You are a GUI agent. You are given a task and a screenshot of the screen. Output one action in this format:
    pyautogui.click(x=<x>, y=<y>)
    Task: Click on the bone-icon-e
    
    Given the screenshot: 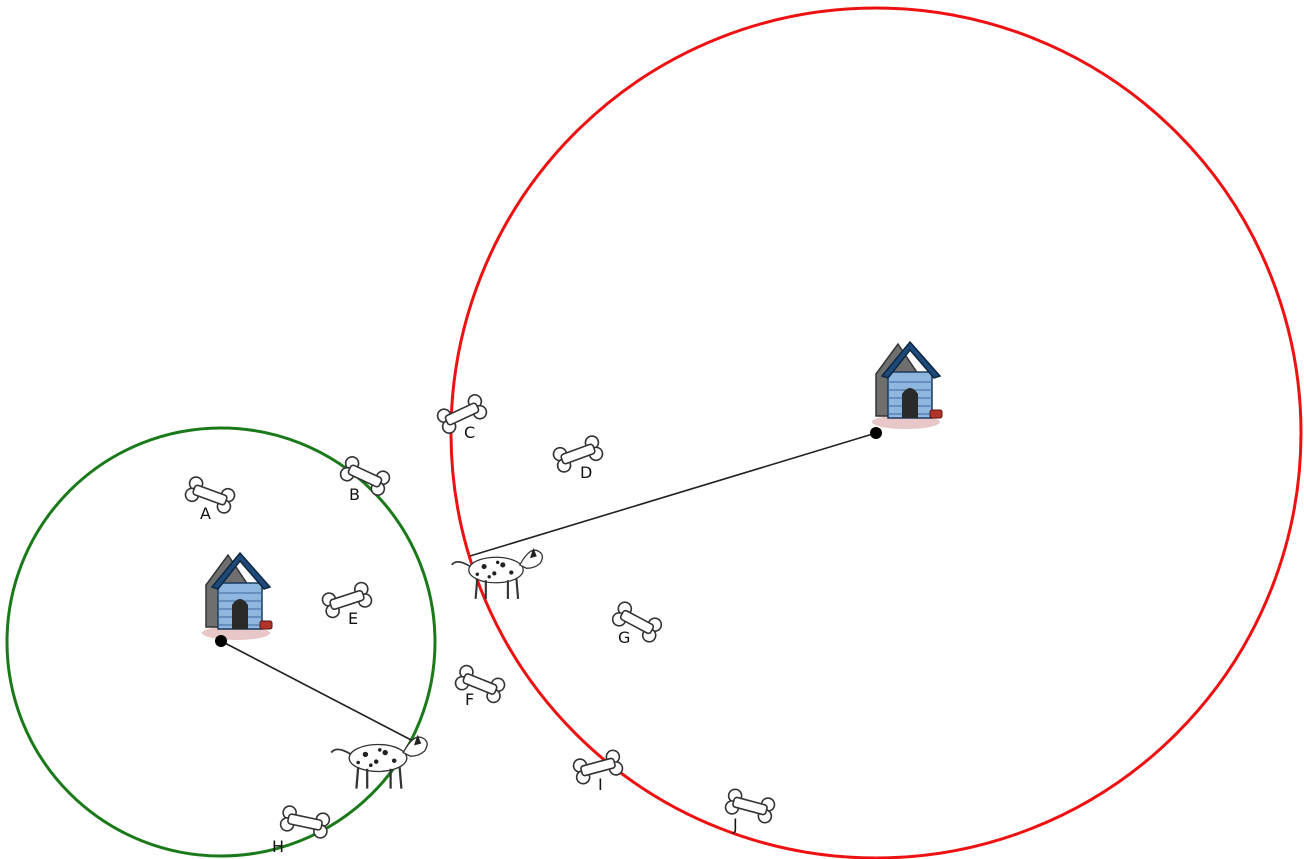 What is the action you would take?
    pyautogui.click(x=347, y=600)
    